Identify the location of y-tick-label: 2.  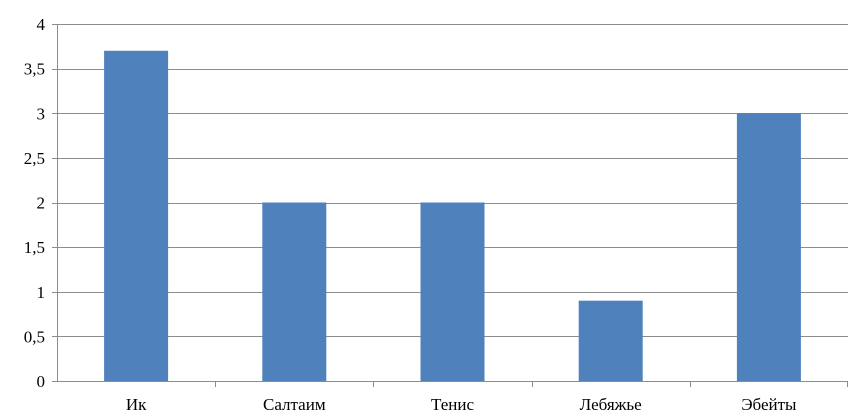
(41, 203).